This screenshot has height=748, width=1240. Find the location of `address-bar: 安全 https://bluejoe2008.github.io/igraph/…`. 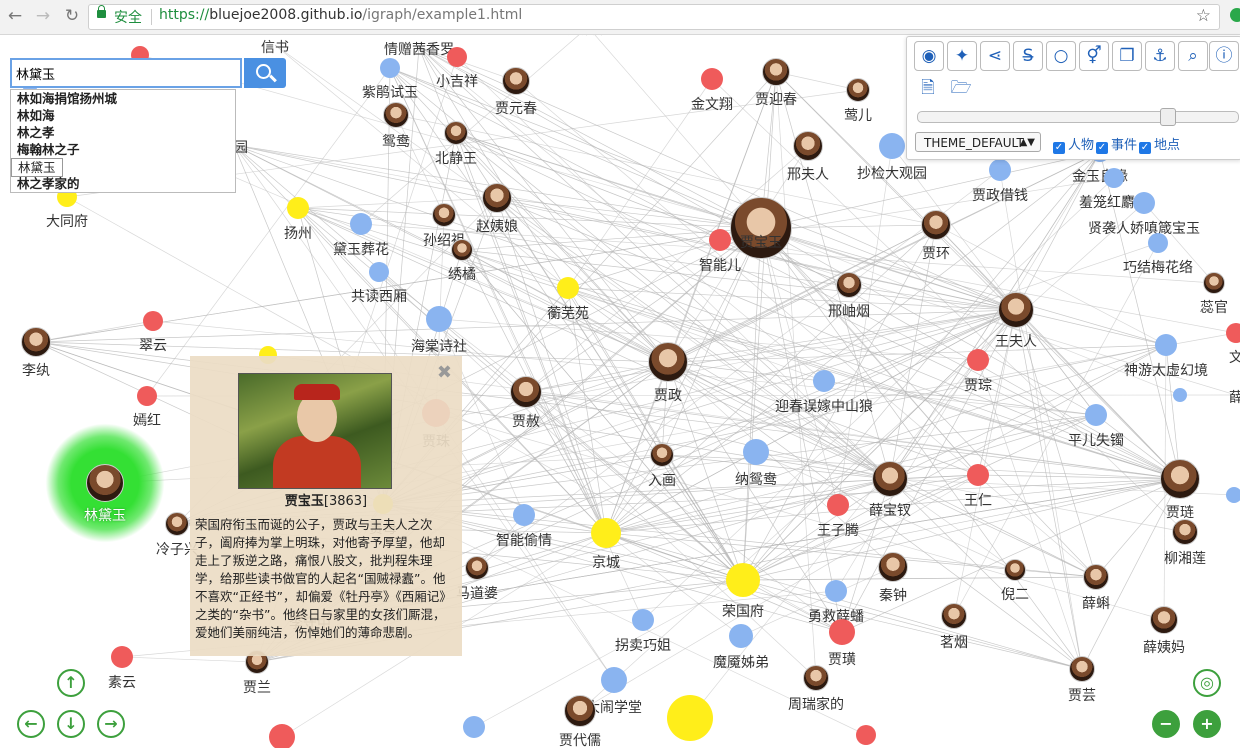

address-bar: 安全 https://bluejoe2008.github.io/igraph/… is located at coordinates (654, 17).